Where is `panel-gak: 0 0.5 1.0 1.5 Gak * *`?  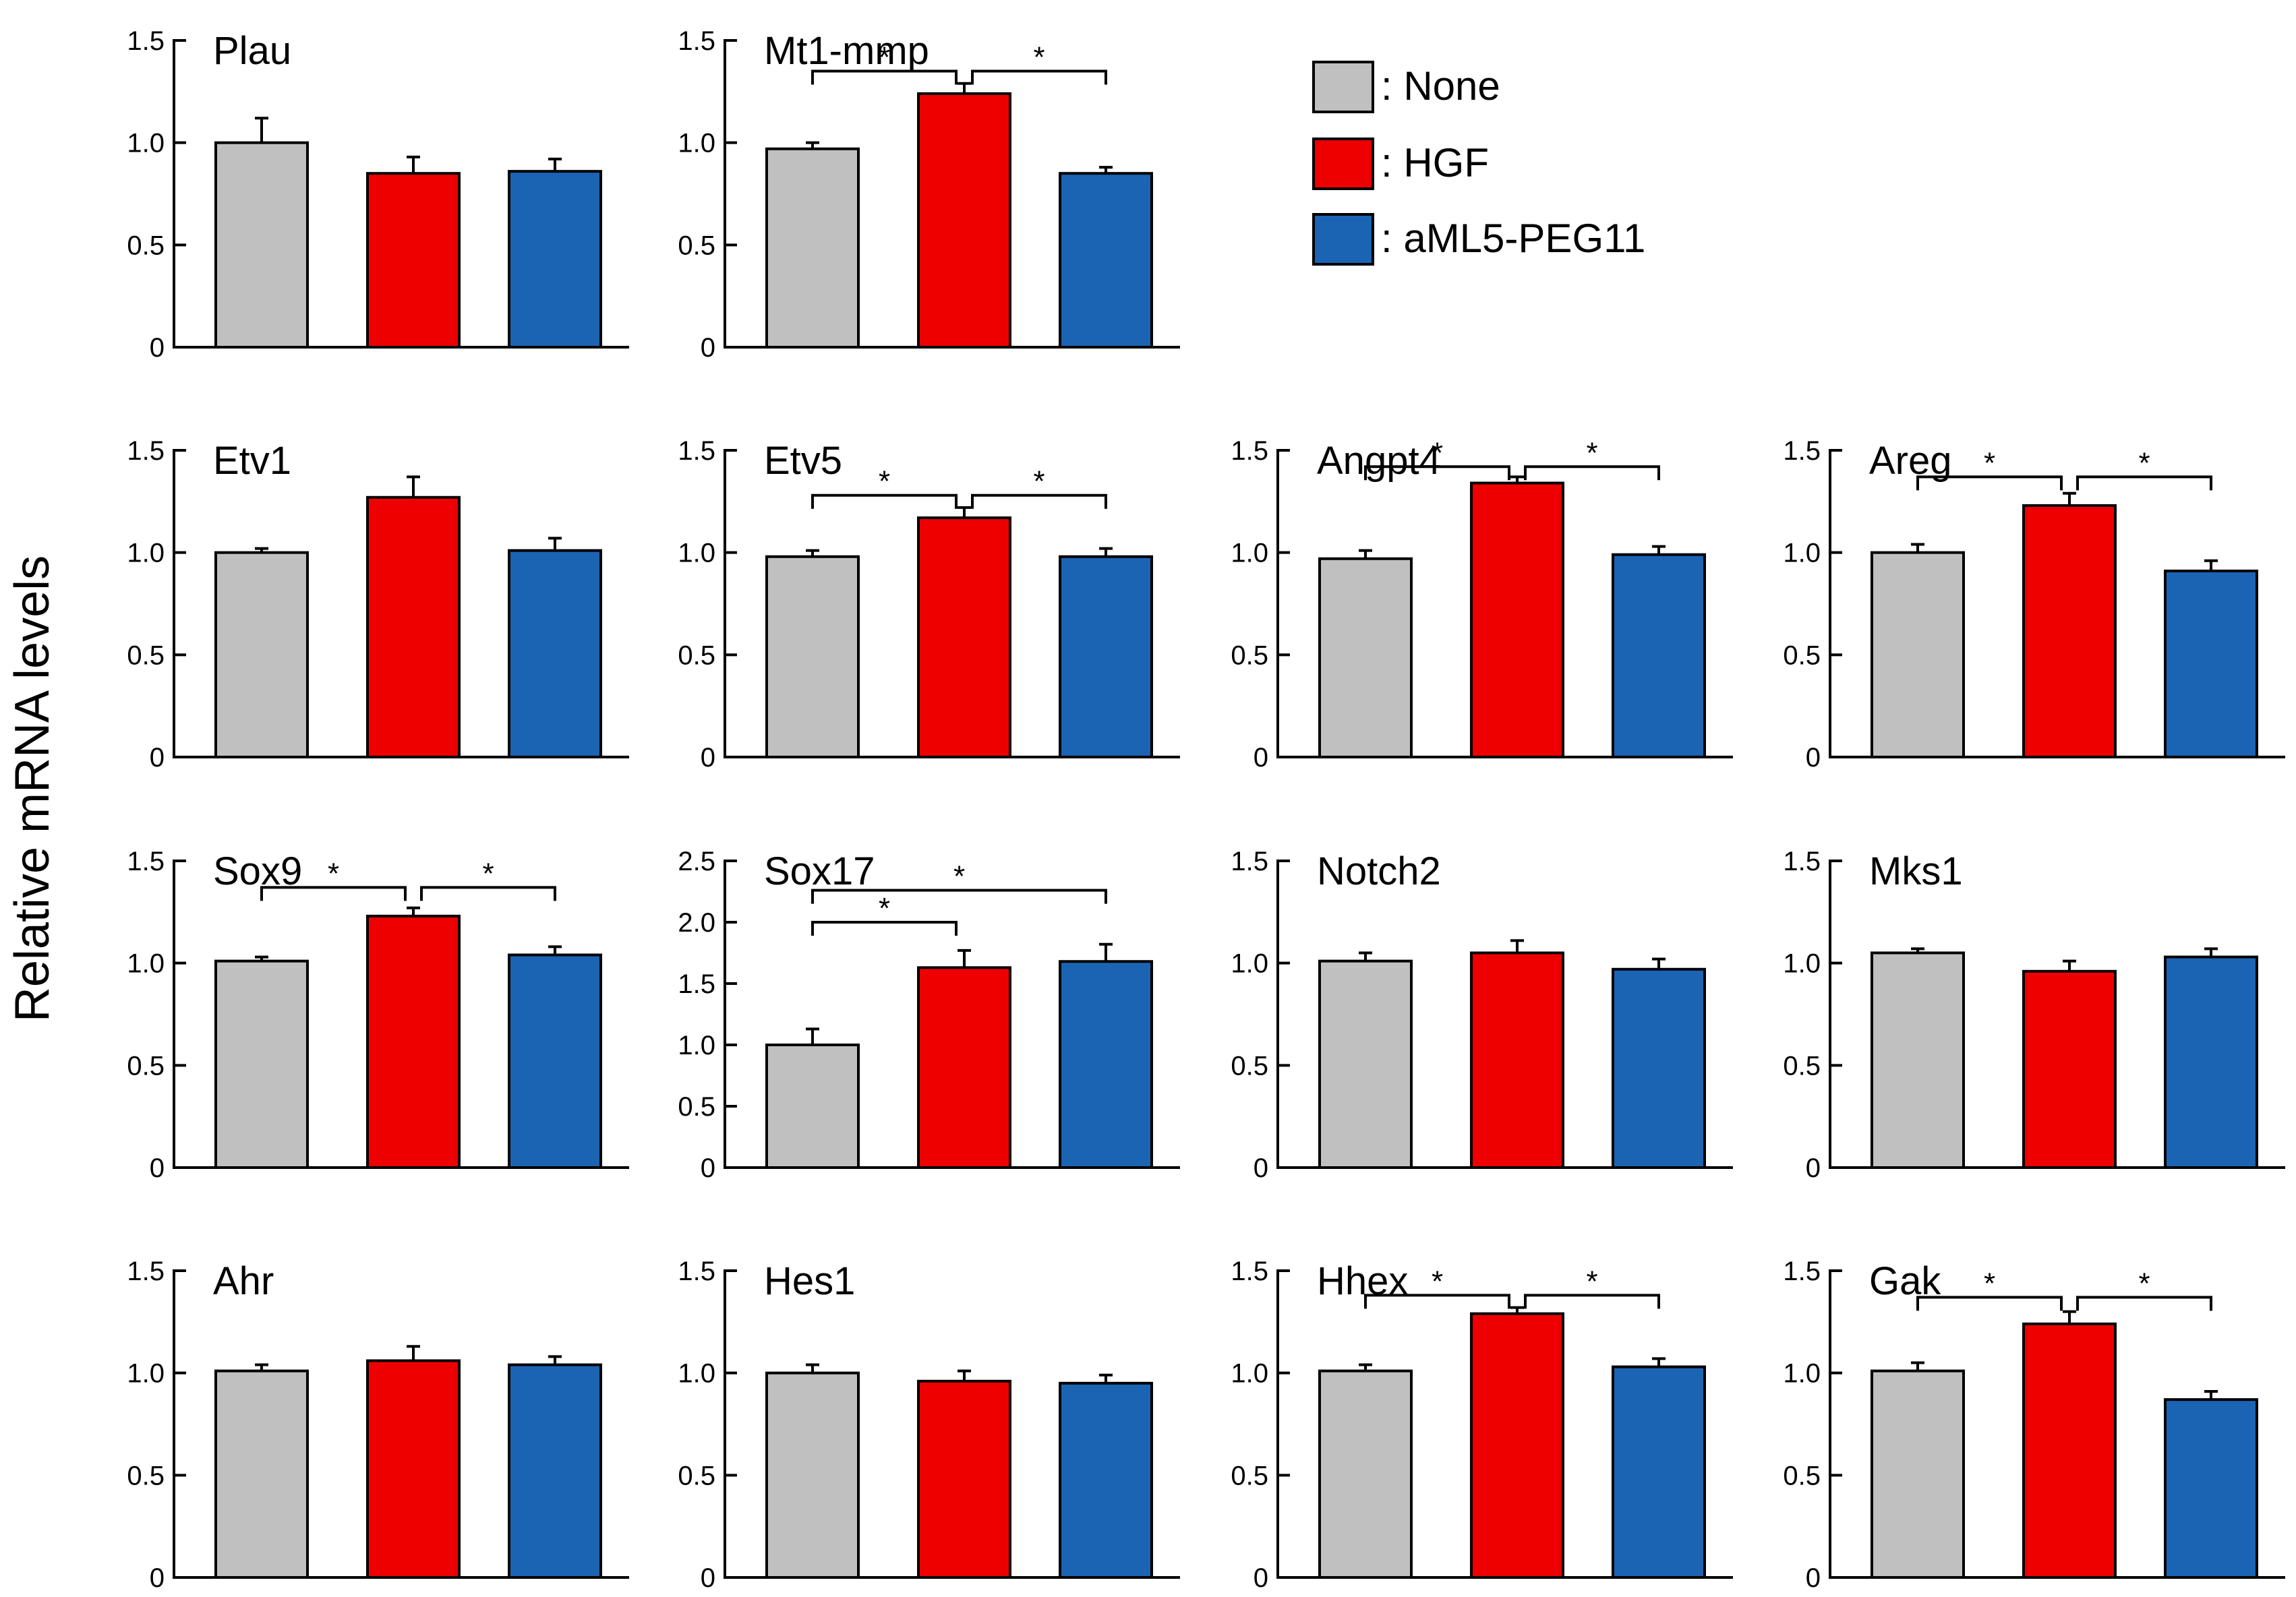
panel-gak: 0 0.5 1.0 1.5 Gak * * is located at coordinates (2034, 1425).